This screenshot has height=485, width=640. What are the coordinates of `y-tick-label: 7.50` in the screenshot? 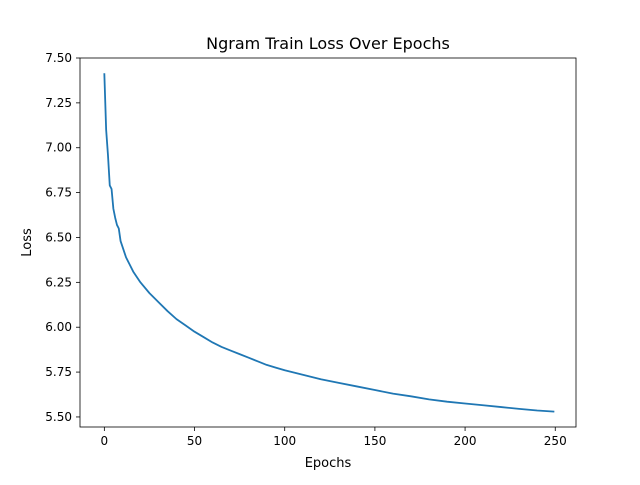 It's located at (58, 58).